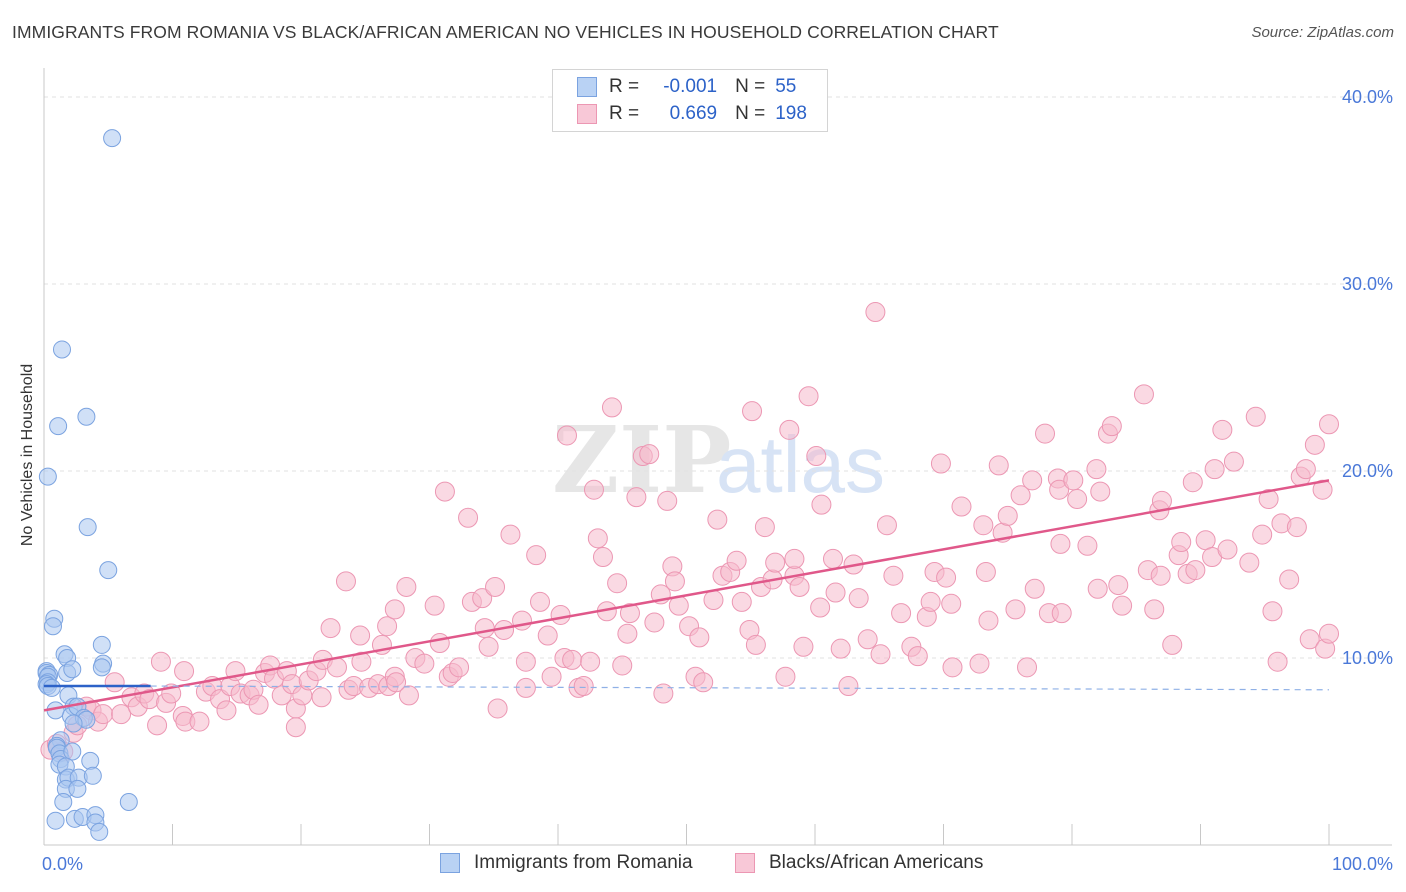 This screenshot has height=892, width=1406. Describe the element at coordinates (624, 86) in the screenshot. I see `legend-r-label: R =` at that location.